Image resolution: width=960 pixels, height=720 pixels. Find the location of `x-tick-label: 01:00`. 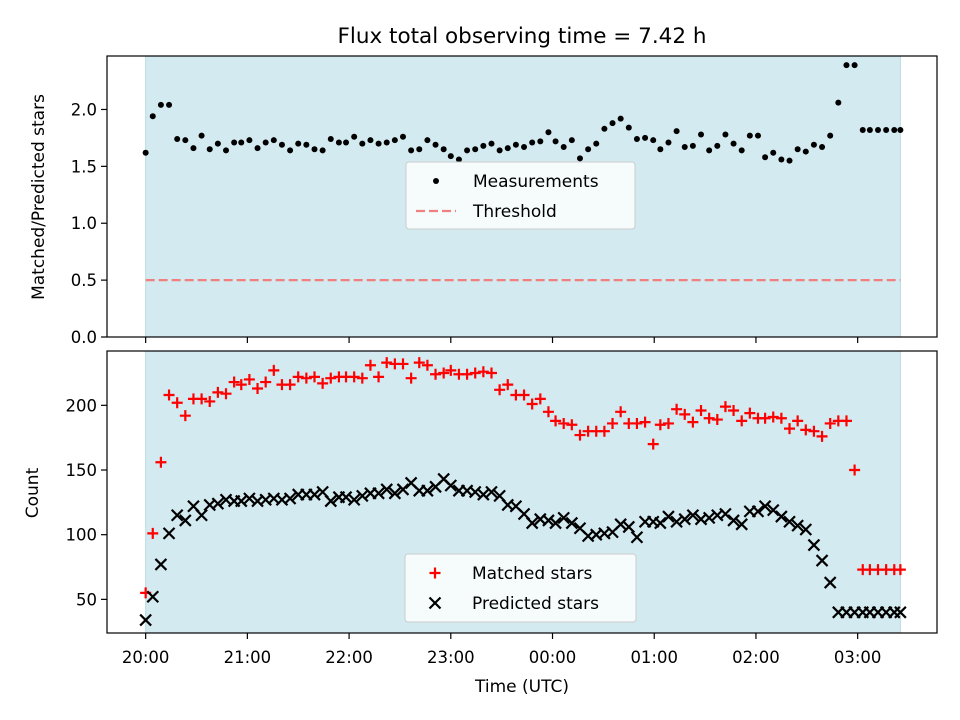

x-tick-label: 01:00 is located at coordinates (654, 657).